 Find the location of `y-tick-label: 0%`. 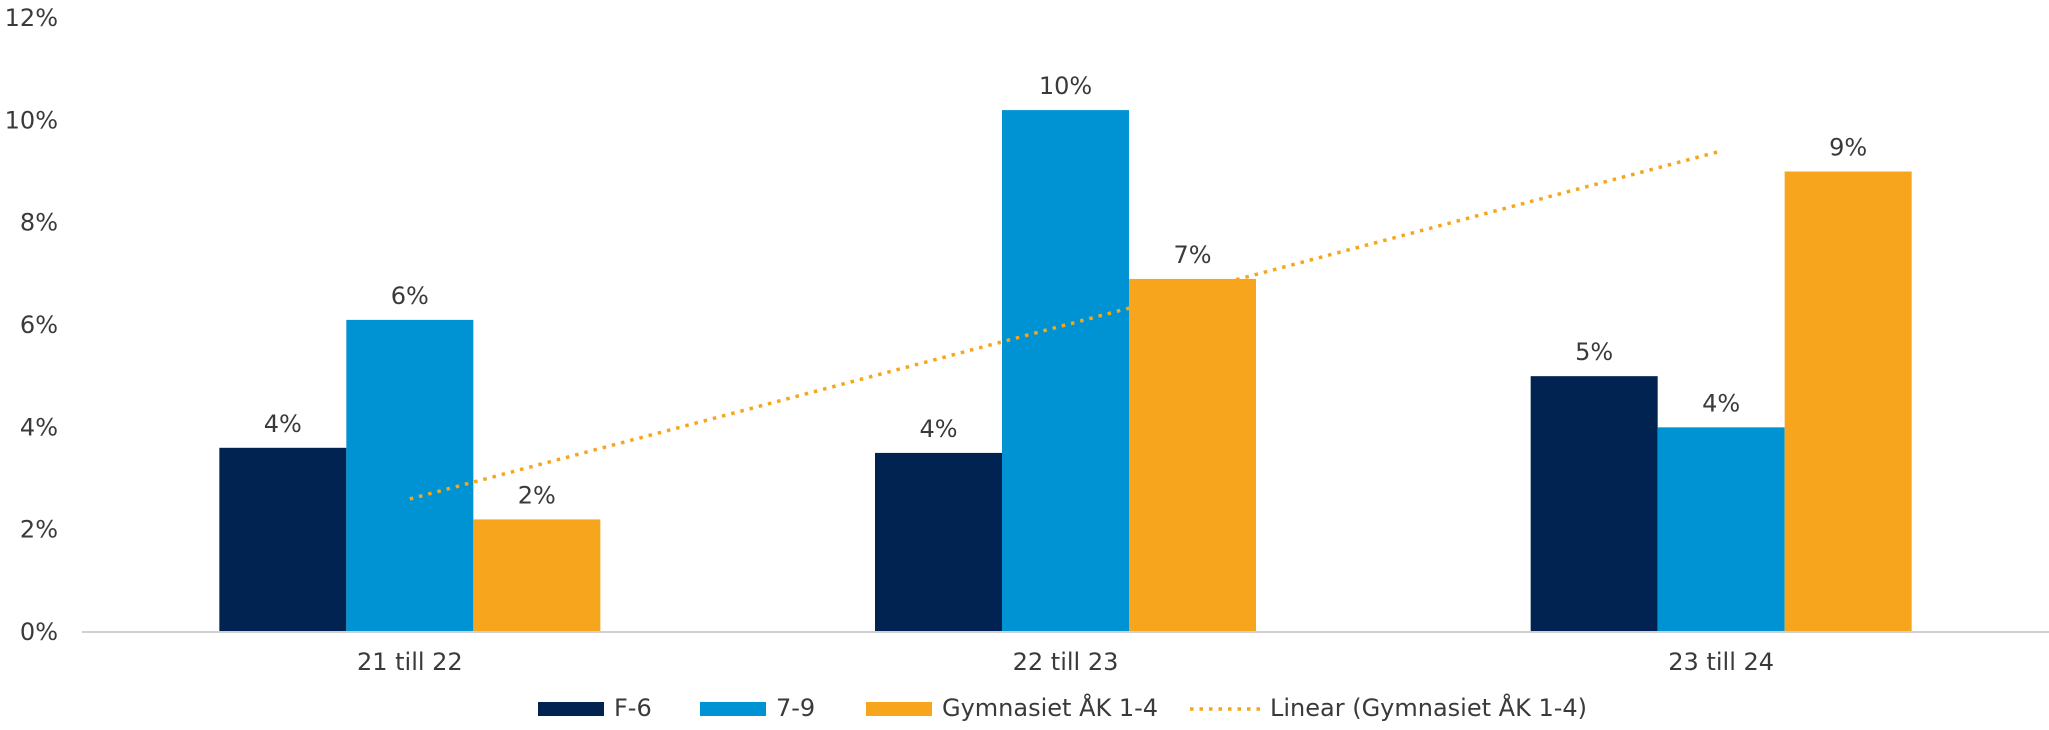

y-tick-label: 0% is located at coordinates (39, 632).